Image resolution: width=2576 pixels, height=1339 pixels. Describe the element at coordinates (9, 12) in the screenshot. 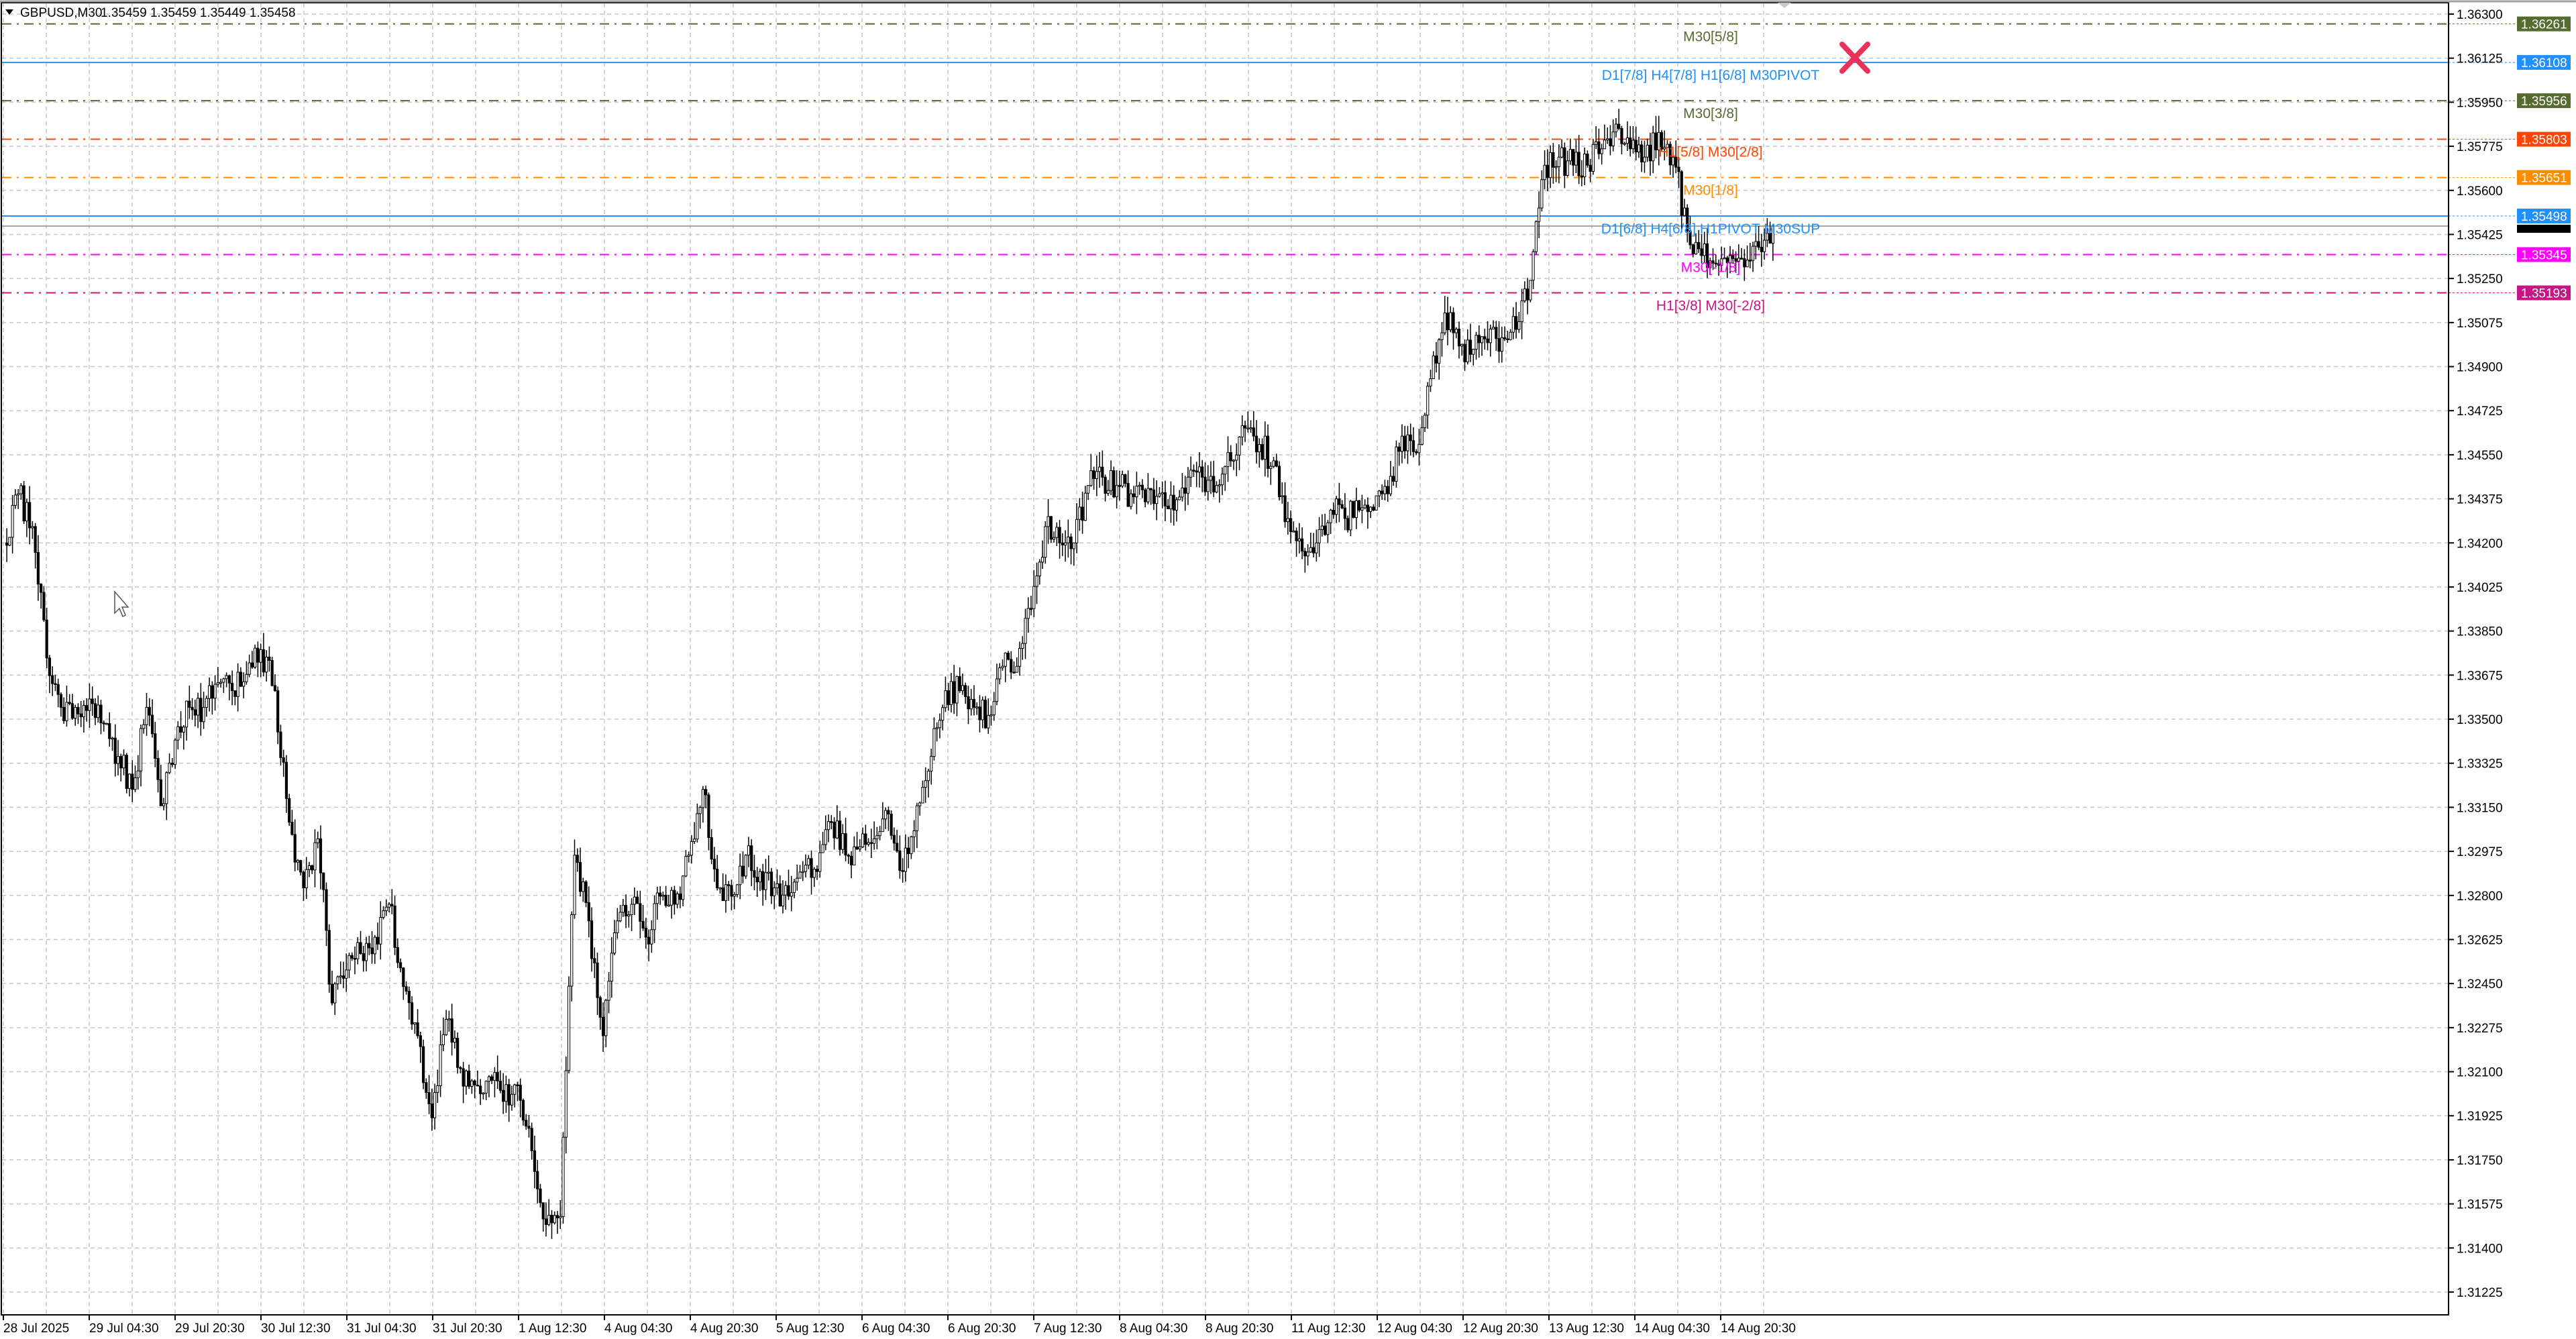

I see `triangle-down-icon` at that location.